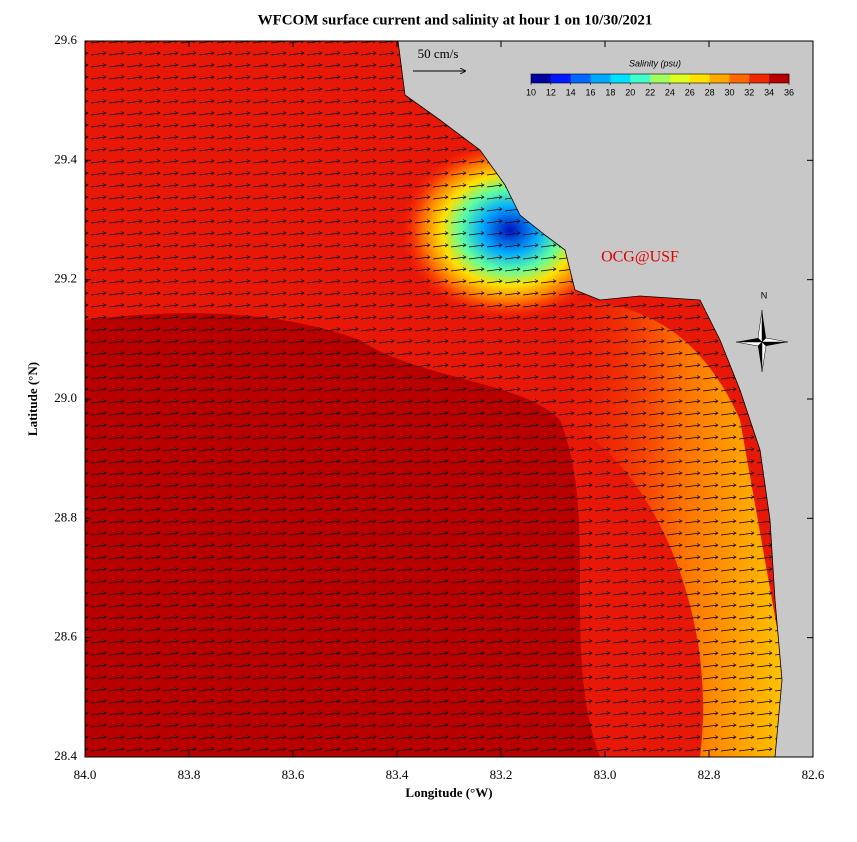 The width and height of the screenshot is (857, 842). What do you see at coordinates (65, 755) in the screenshot?
I see `y-tick-label: 28.4` at bounding box center [65, 755].